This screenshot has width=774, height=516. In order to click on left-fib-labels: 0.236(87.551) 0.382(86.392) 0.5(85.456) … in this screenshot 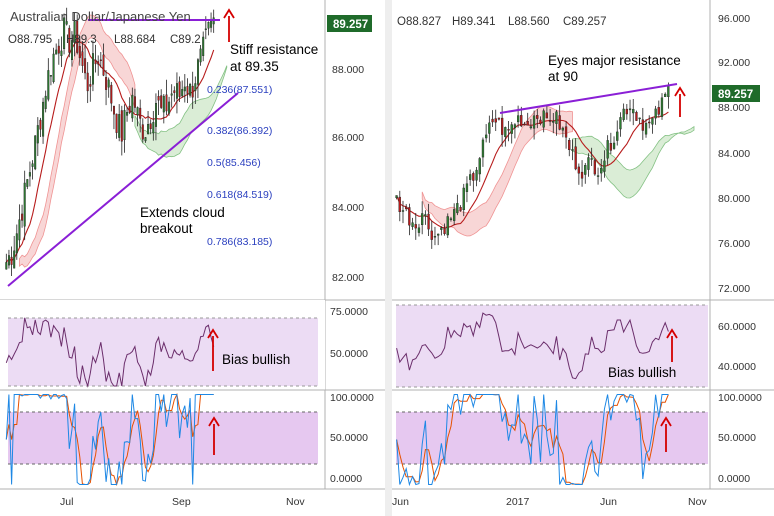, I will do `click(239, 166)`.